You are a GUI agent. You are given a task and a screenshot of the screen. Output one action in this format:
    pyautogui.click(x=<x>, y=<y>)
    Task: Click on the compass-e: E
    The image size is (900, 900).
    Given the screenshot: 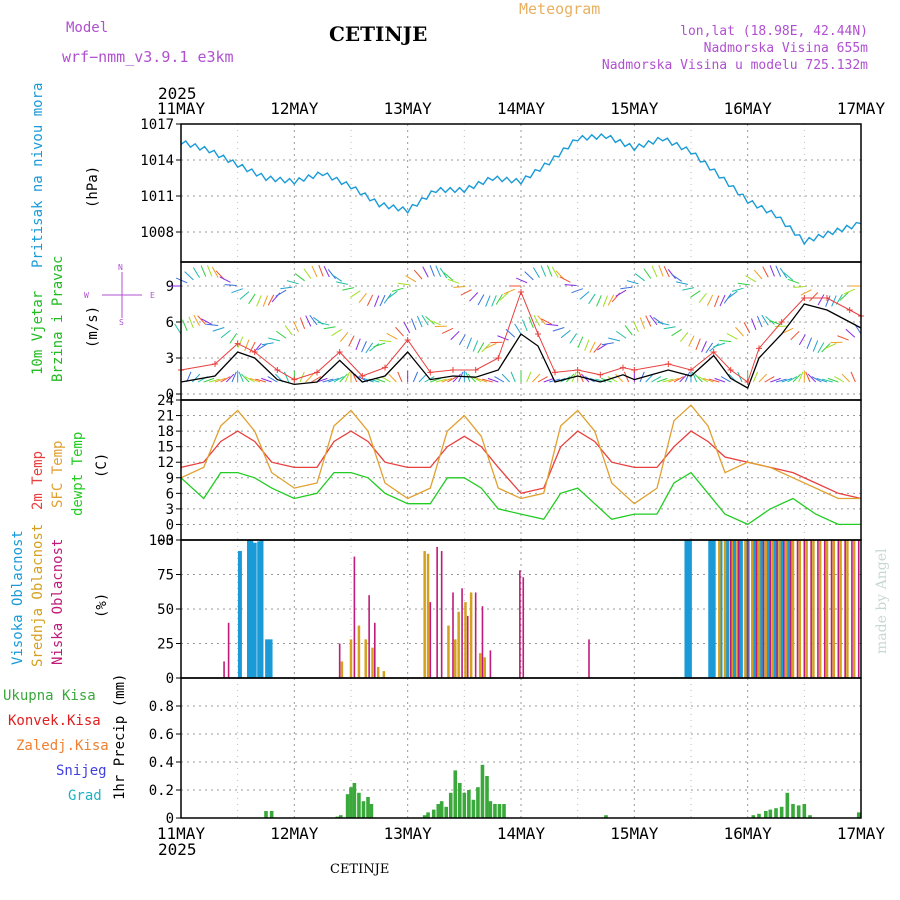 What is the action you would take?
    pyautogui.click(x=152, y=295)
    